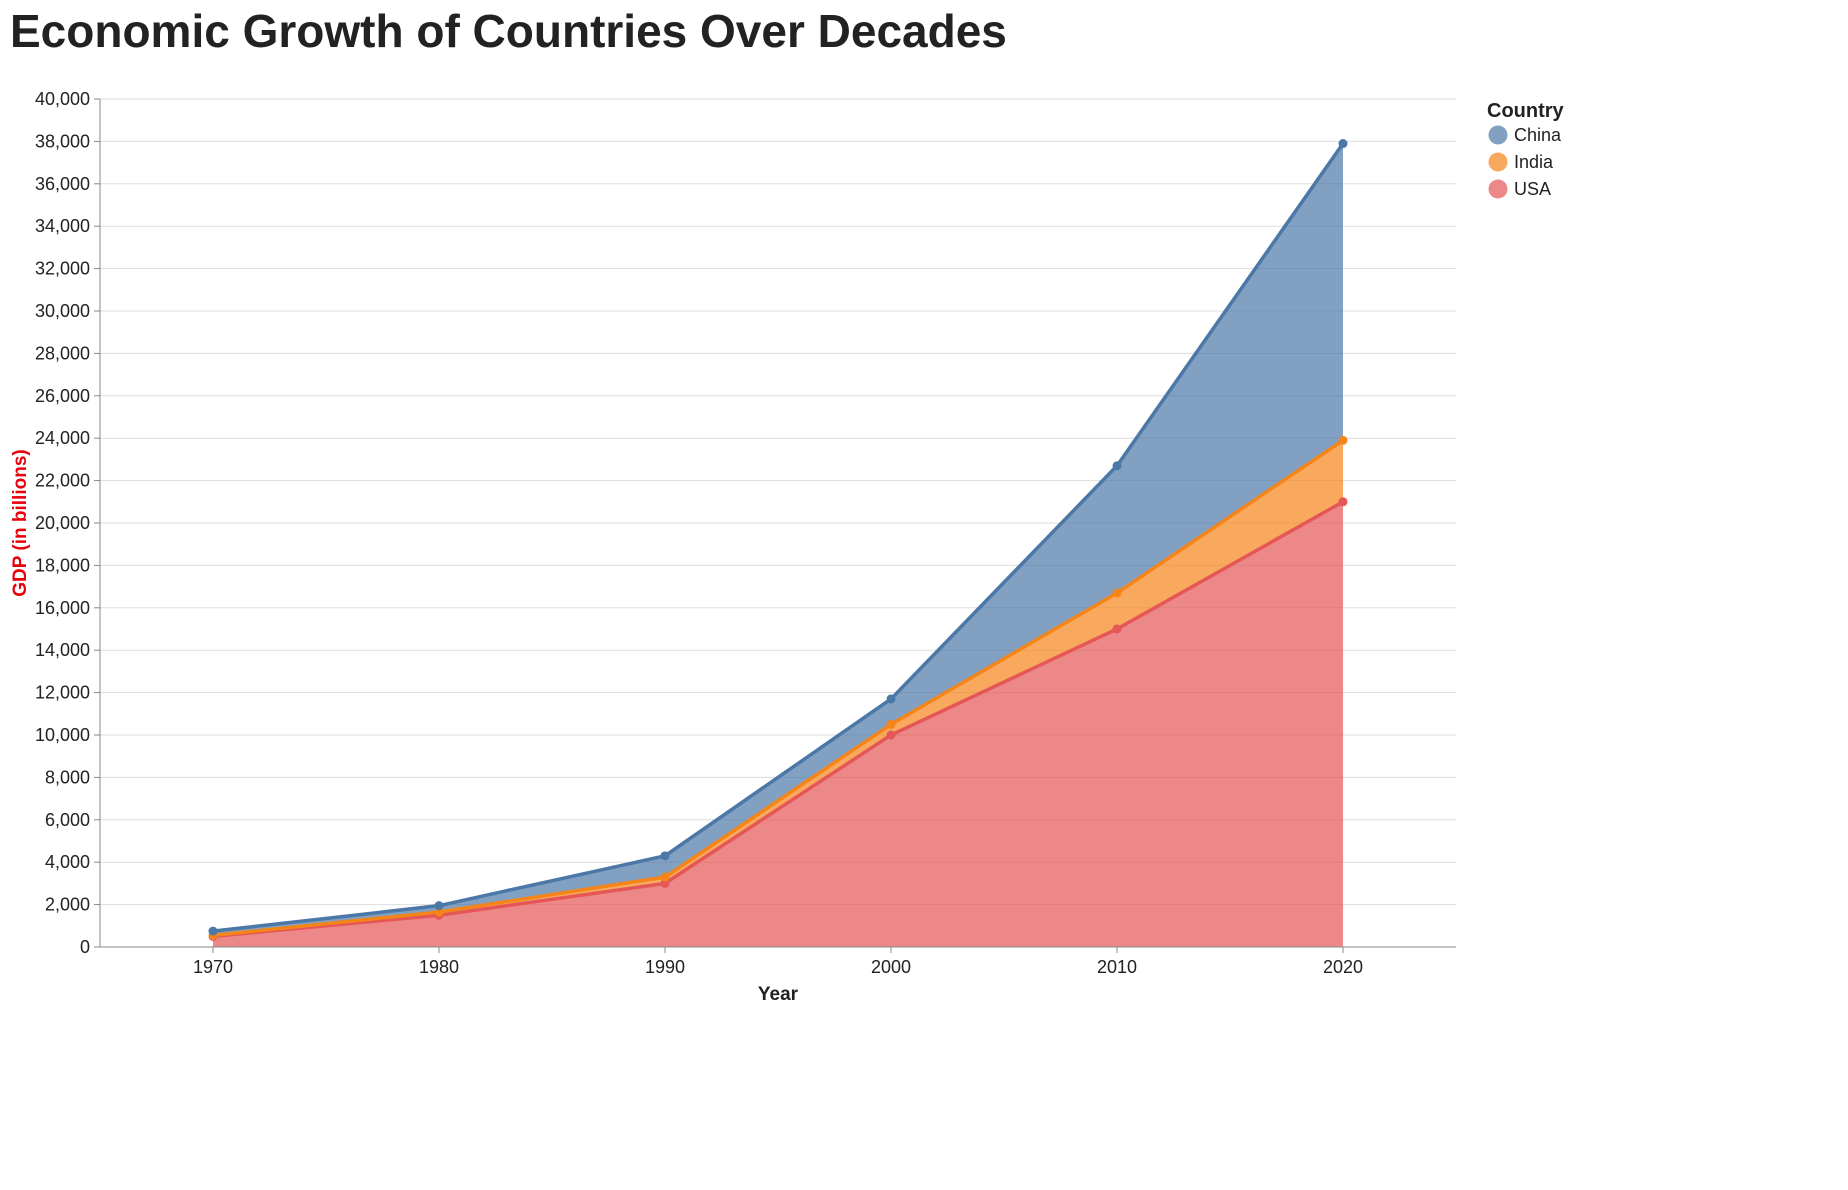 This screenshot has height=1190, width=1848. I want to click on x-tick-label: 2020, so click(1343, 967).